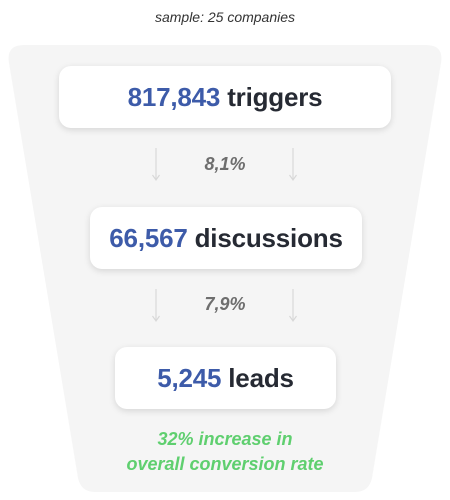  What do you see at coordinates (225, 464) in the screenshot?
I see `summary-line-2: overall conversion rate` at bounding box center [225, 464].